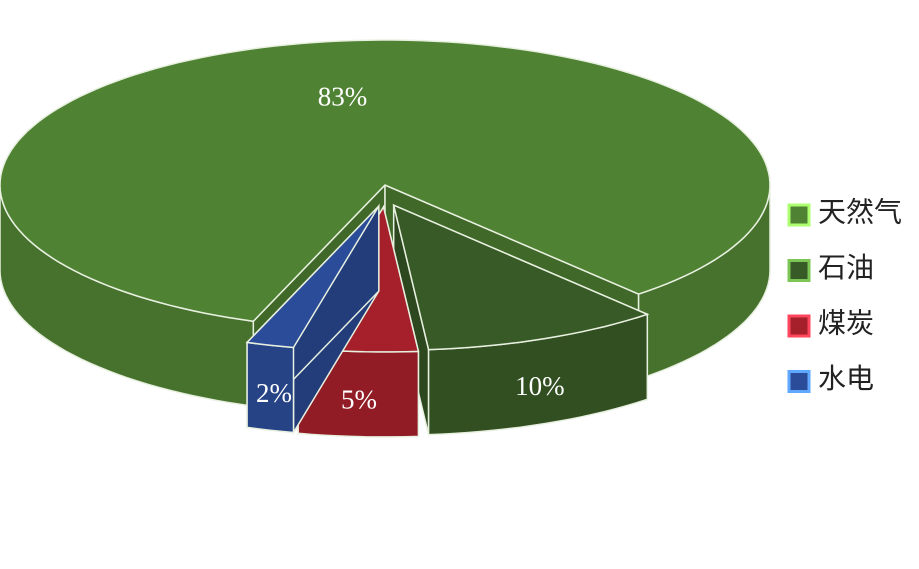 The height and width of the screenshot is (569, 919). Describe the element at coordinates (359, 399) in the screenshot. I see `value-label: 5%` at that location.